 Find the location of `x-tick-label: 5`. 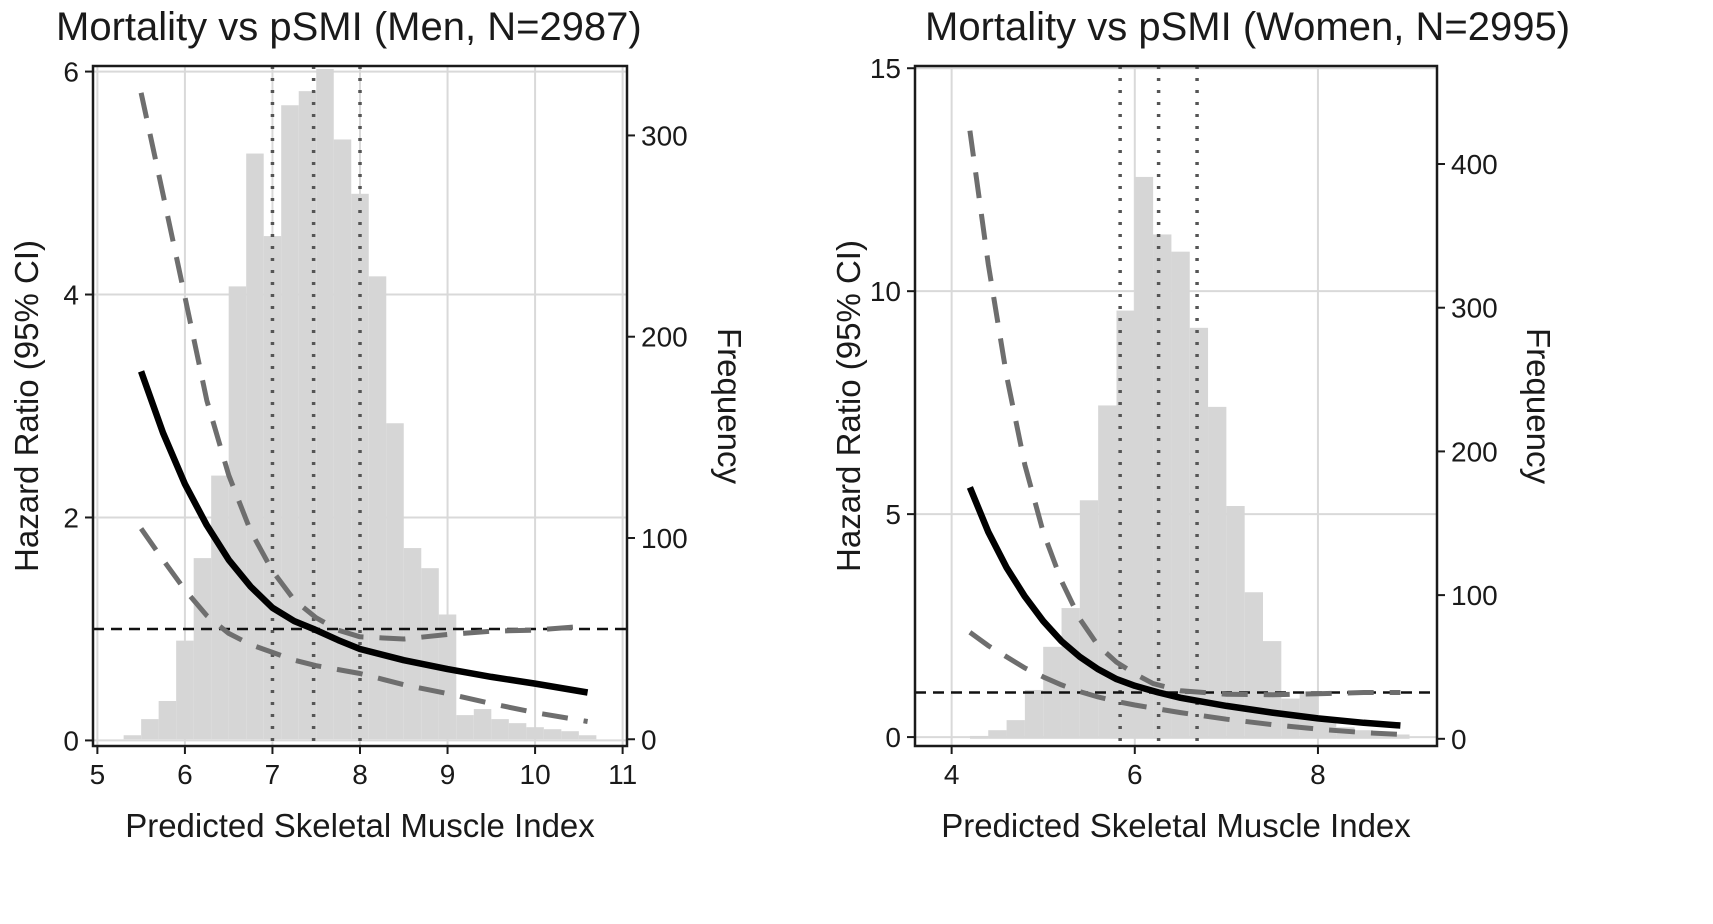

x-tick-label: 5 is located at coordinates (98, 774).